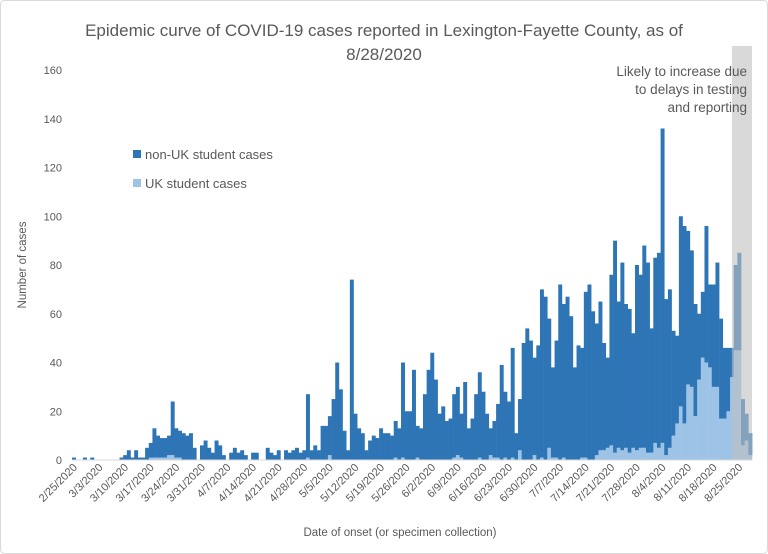 The height and width of the screenshot is (554, 768). I want to click on y-tick-label: 140, so click(53, 120).